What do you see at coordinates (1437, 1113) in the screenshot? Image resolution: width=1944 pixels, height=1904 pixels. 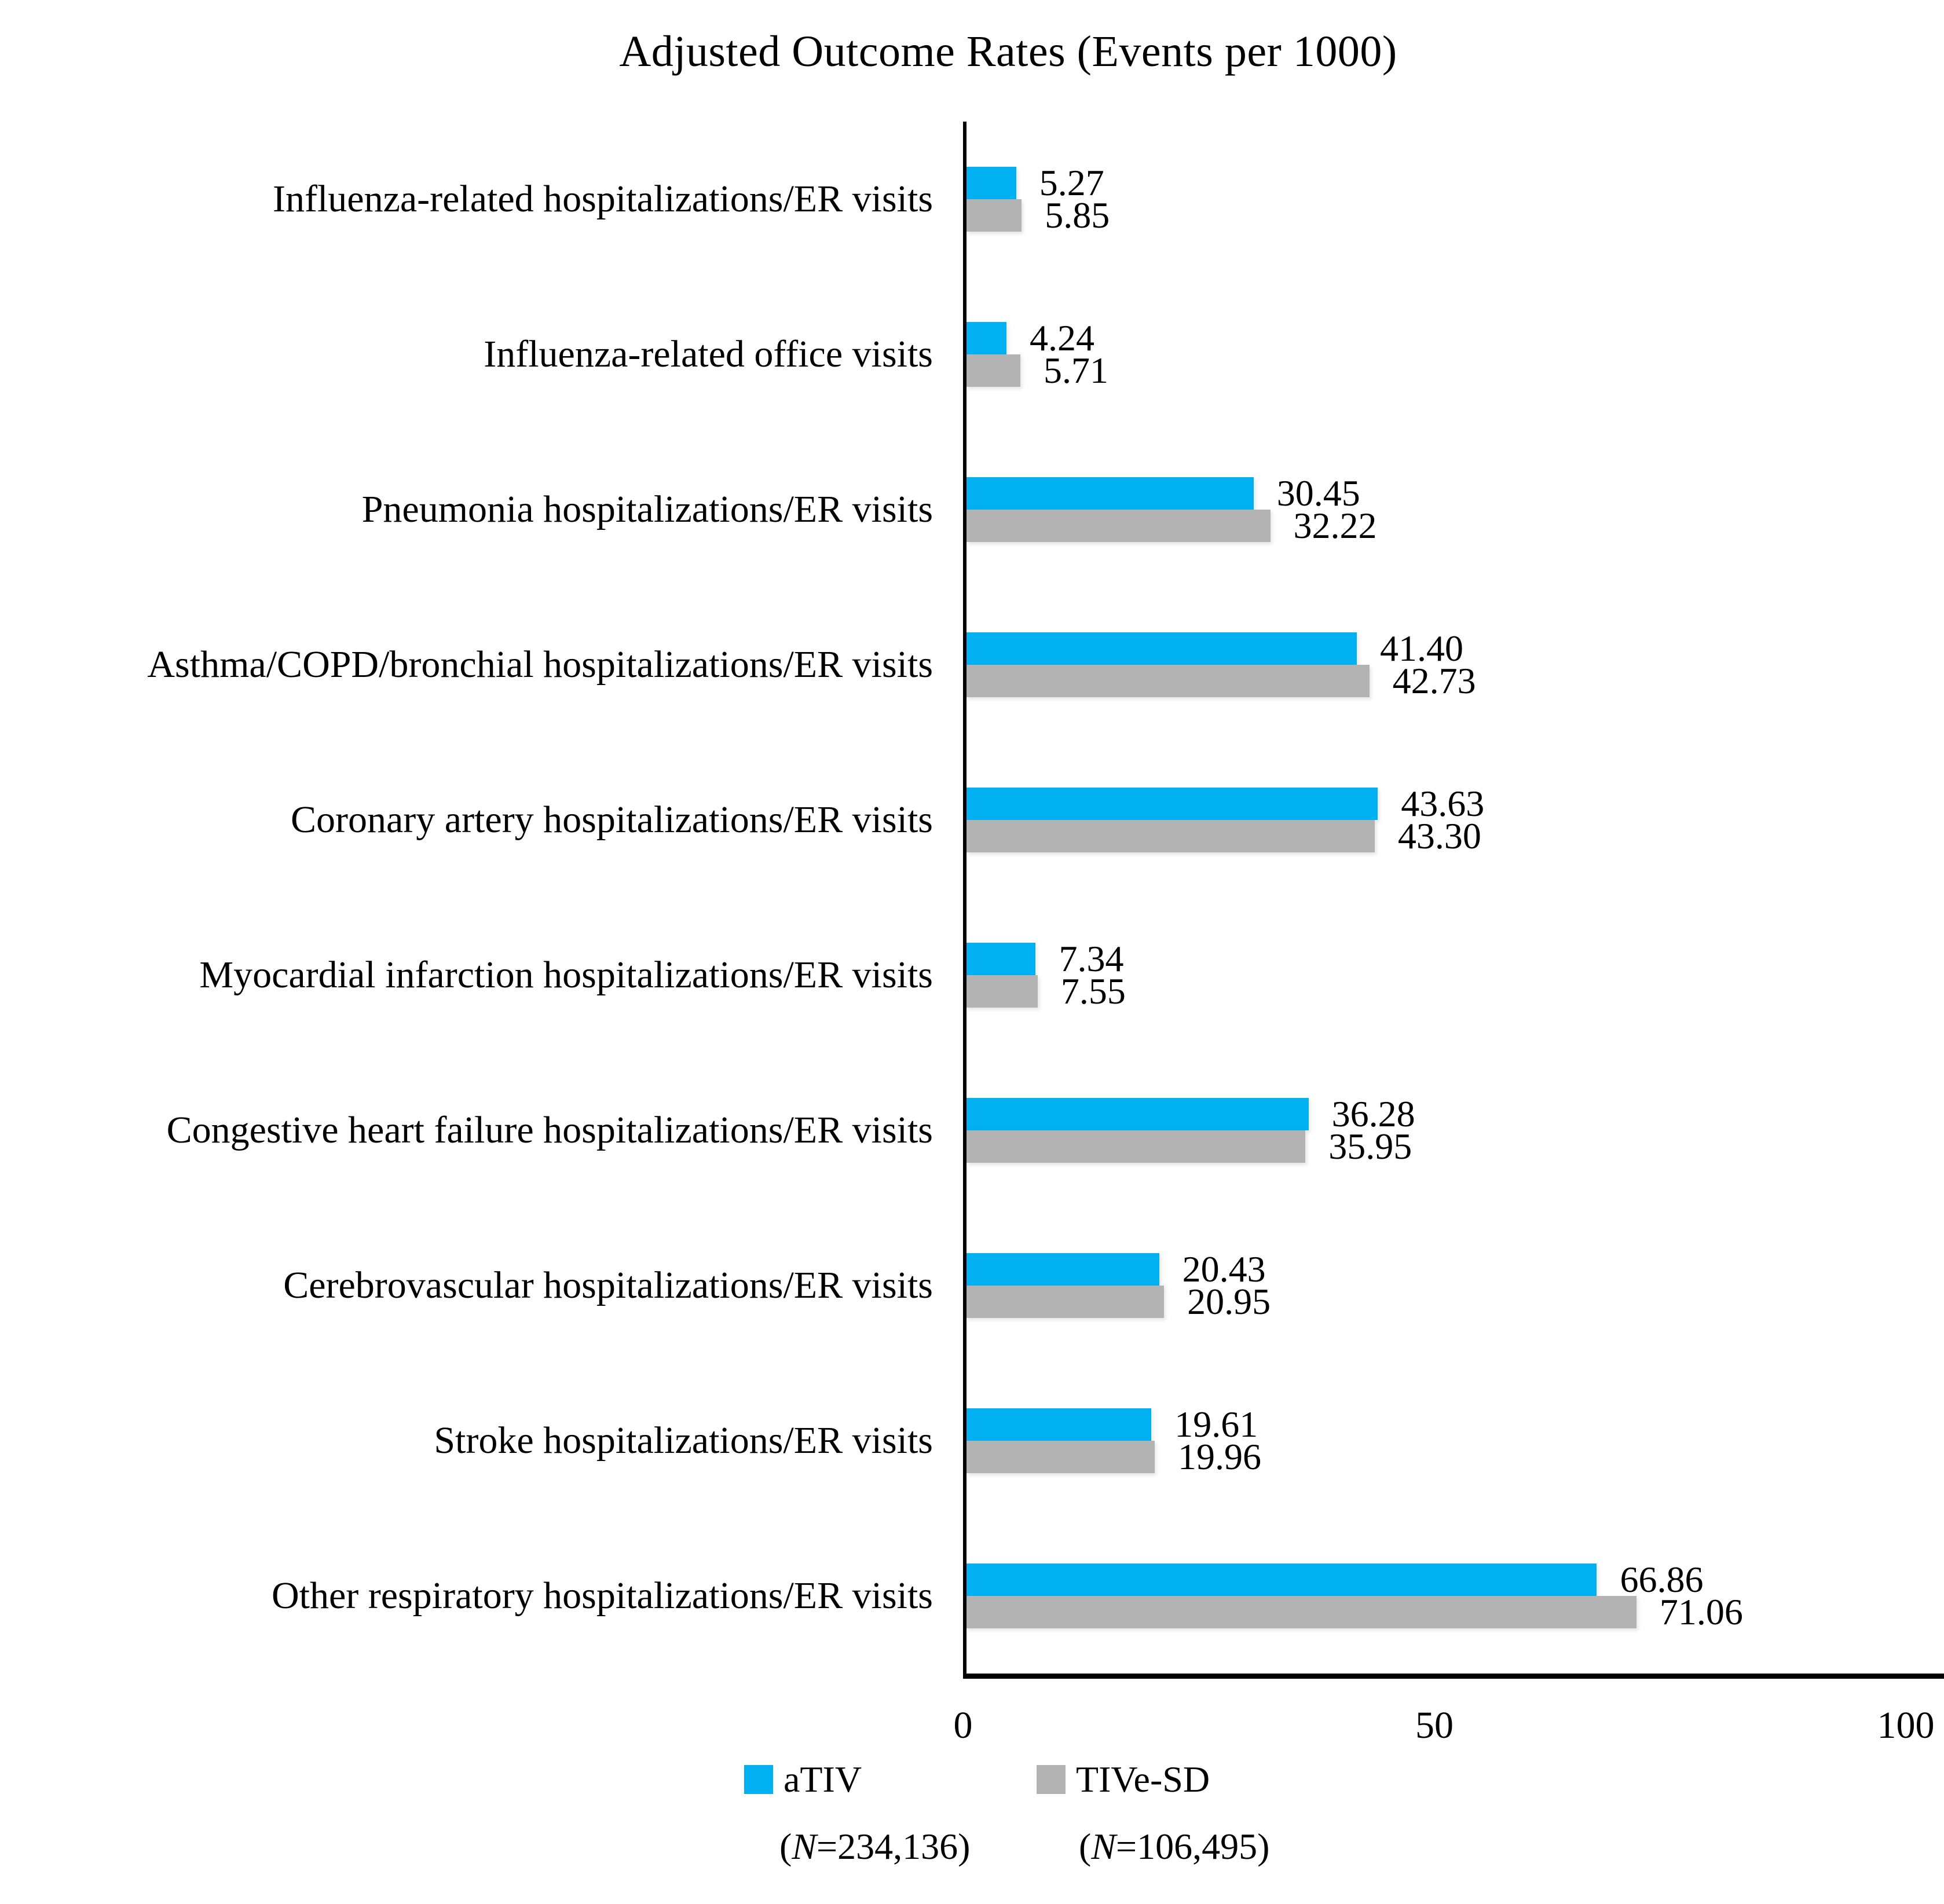 I see `bar-line-ativ: 36.28` at bounding box center [1437, 1113].